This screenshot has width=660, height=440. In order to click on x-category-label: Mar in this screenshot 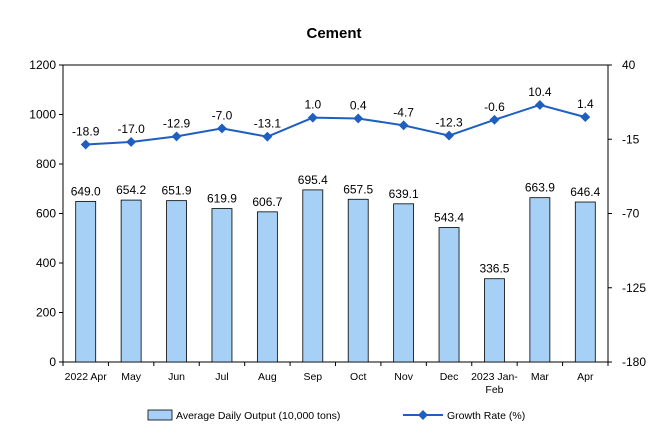, I will do `click(540, 377)`.